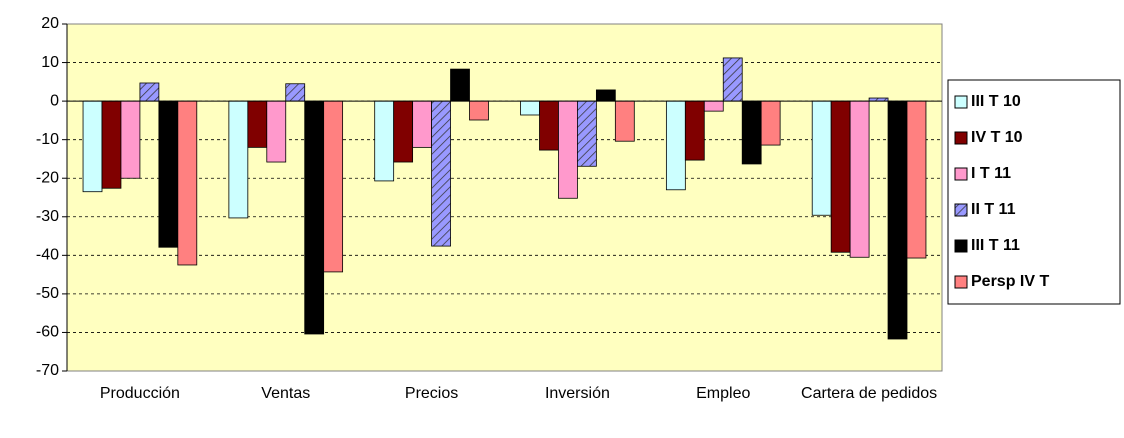 This screenshot has height=438, width=1124. I want to click on legend-box, so click(1034, 192).